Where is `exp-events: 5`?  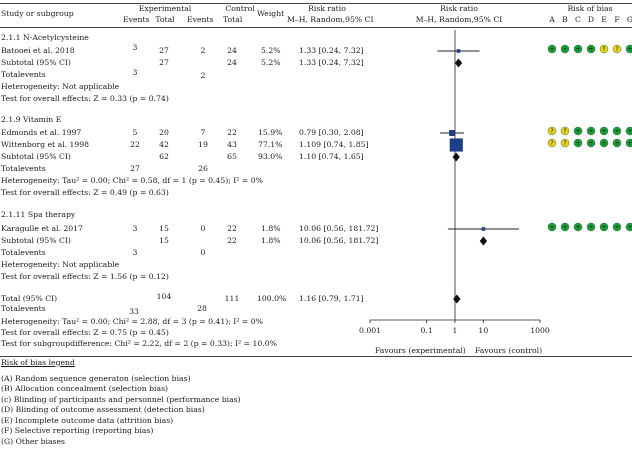
exp-events: 5 is located at coordinates (135, 132).